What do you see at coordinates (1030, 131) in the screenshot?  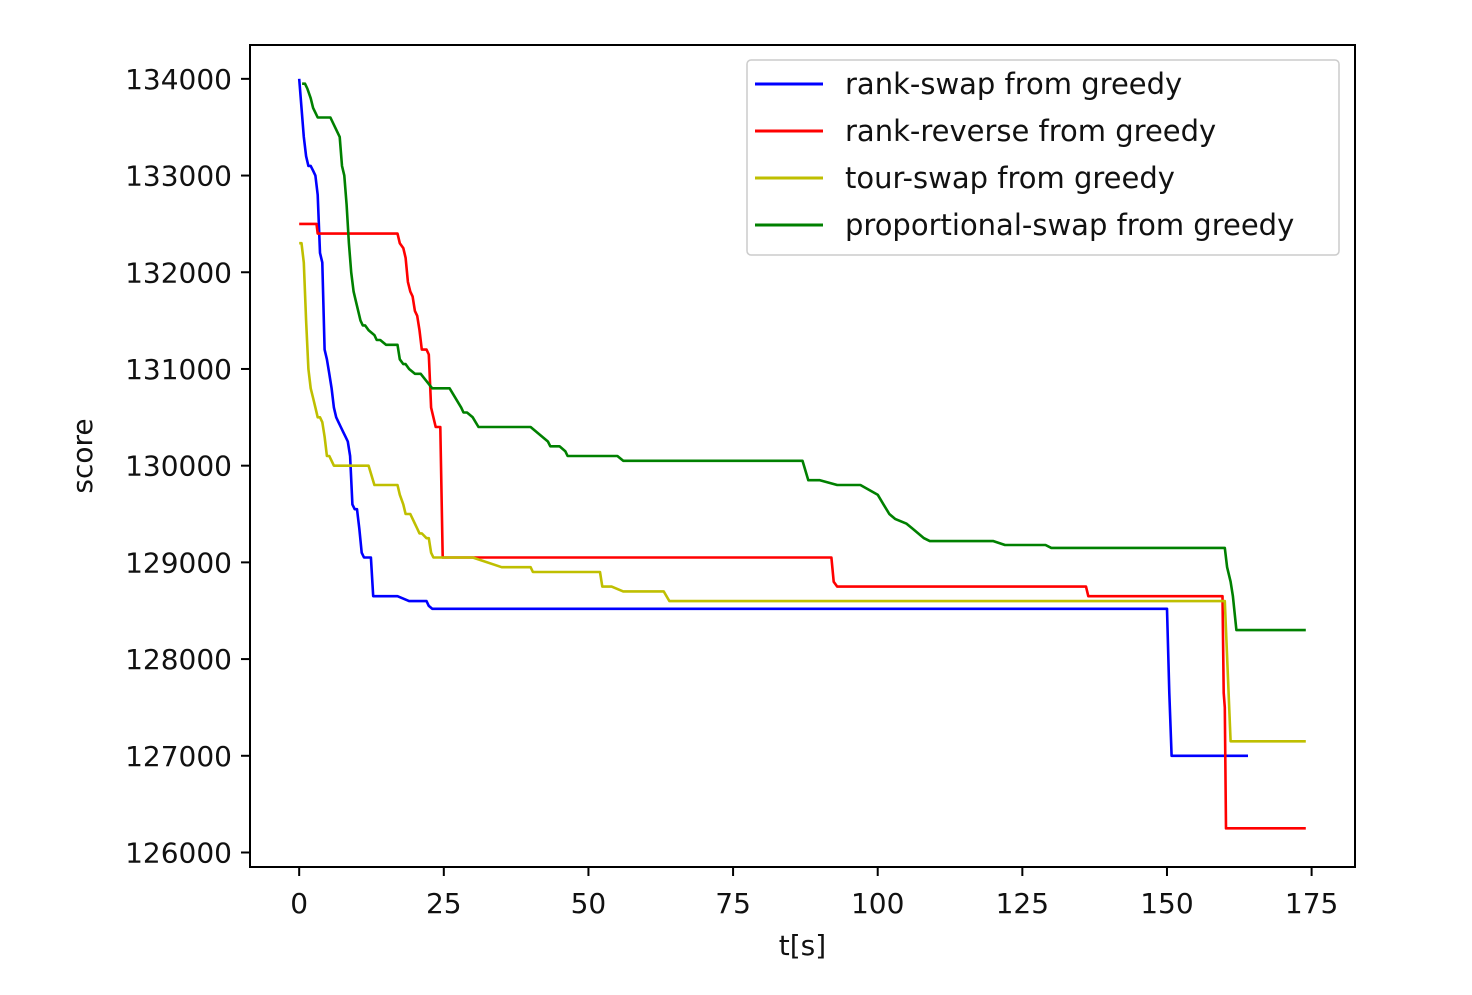 I see `legend-label: rank-reverse from greedy` at bounding box center [1030, 131].